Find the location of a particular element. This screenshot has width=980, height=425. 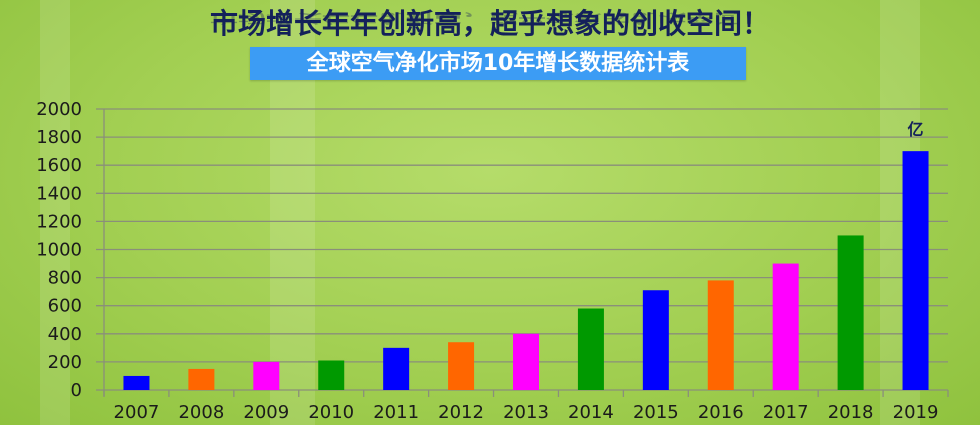

bar-2013 is located at coordinates (526, 361).